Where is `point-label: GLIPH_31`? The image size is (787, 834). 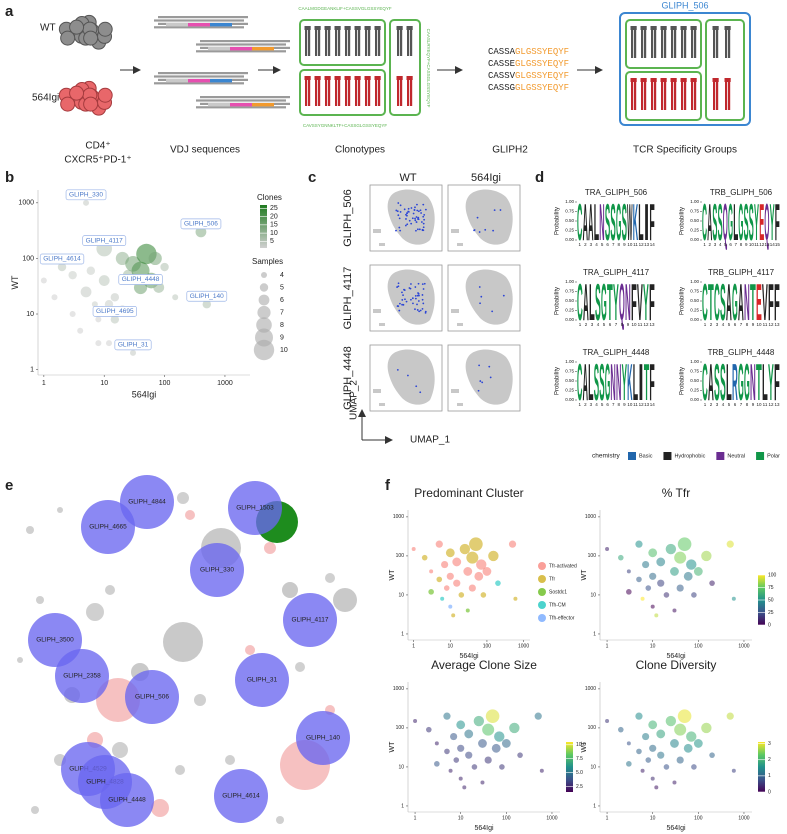 point-label: GLIPH_31 is located at coordinates (133, 345).